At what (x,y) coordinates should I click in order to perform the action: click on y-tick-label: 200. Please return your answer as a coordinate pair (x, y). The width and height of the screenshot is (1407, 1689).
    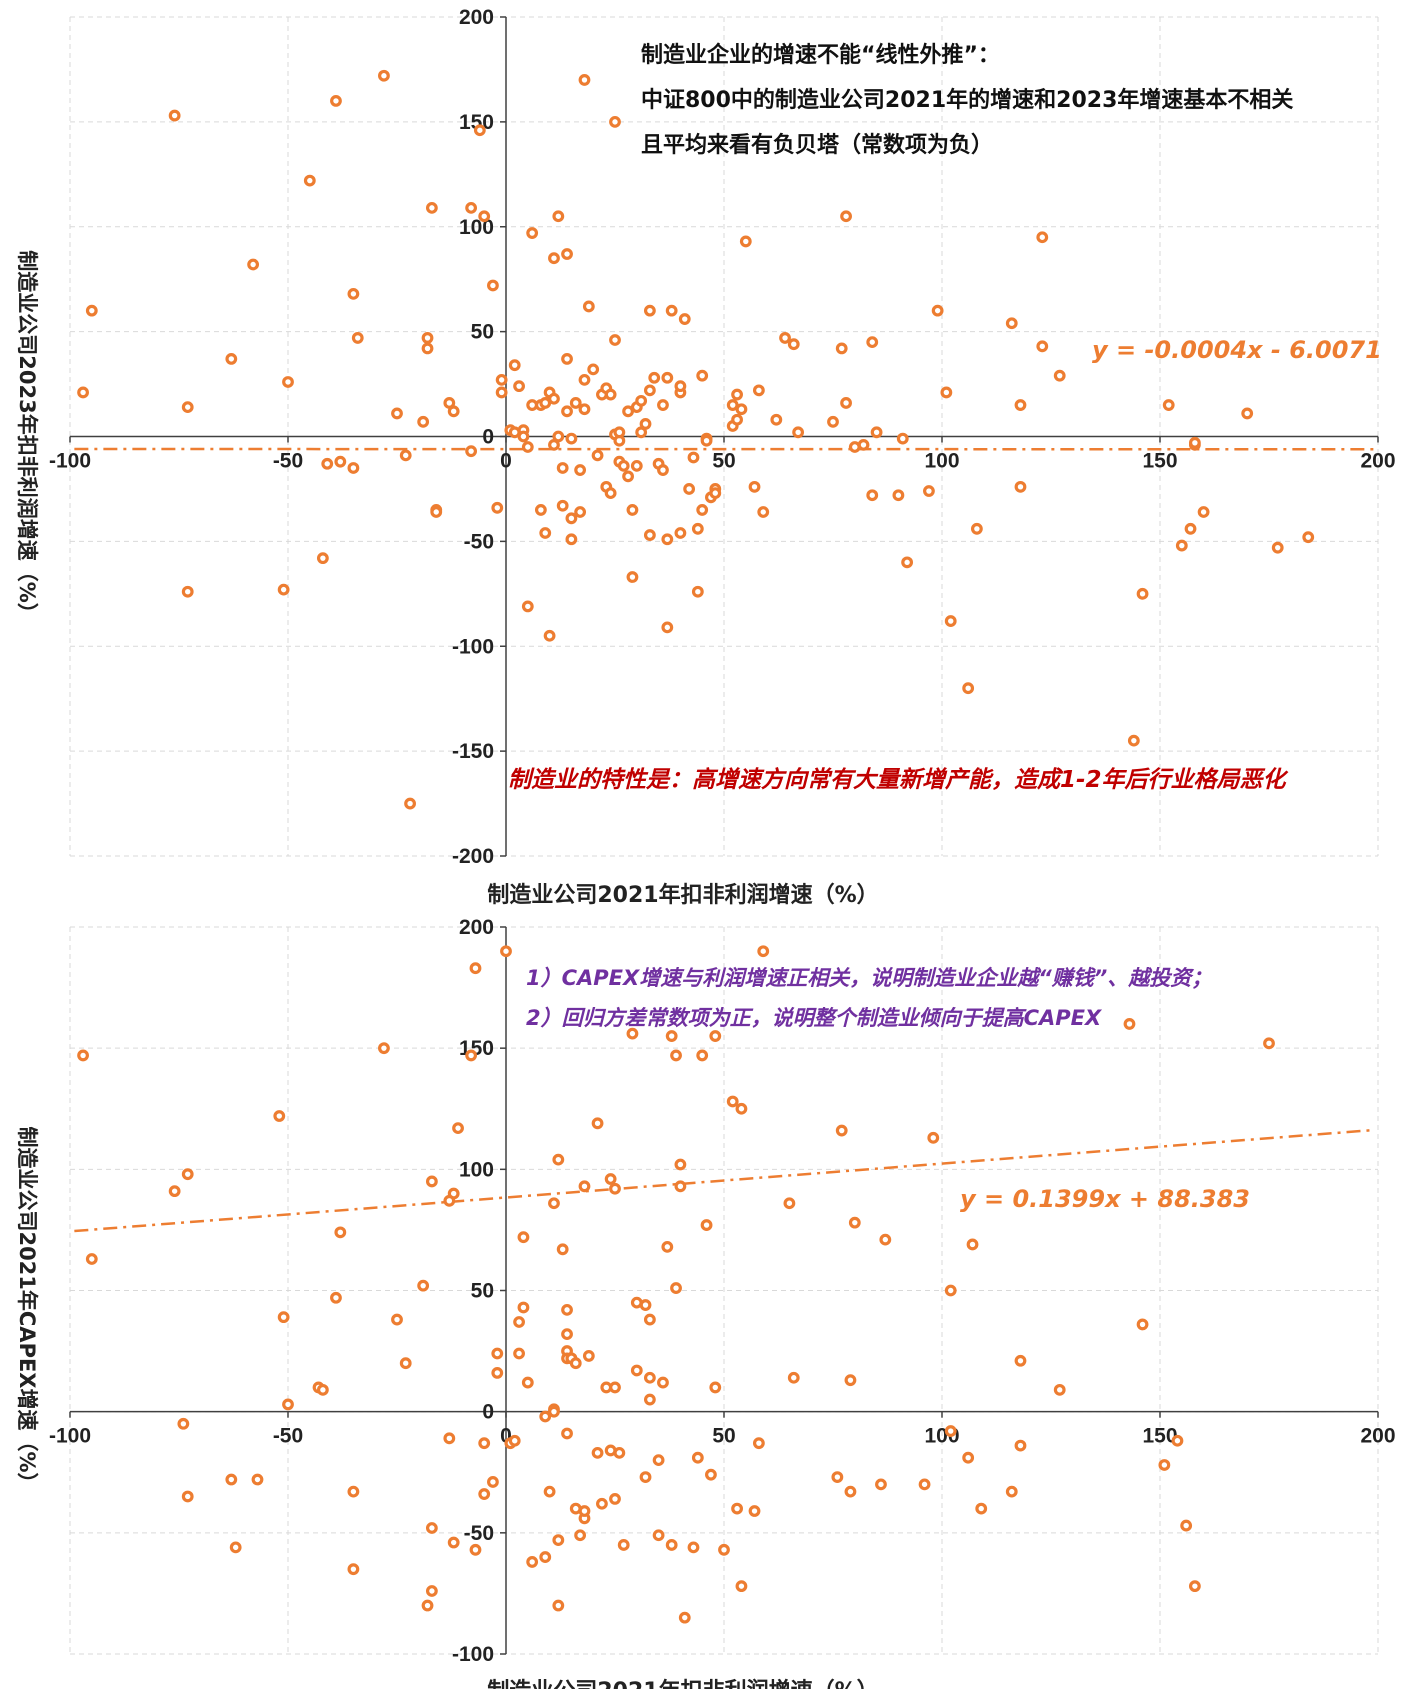
    Looking at the image, I should click on (476, 17).